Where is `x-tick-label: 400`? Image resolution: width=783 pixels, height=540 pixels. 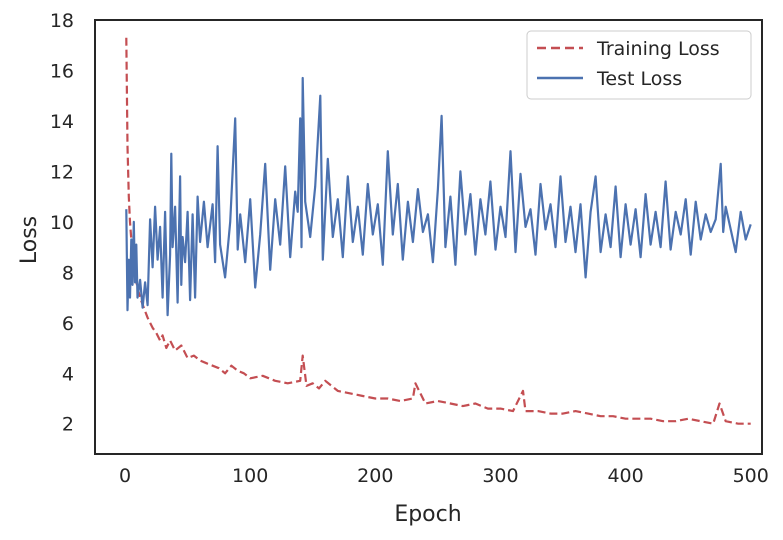
x-tick-label: 400 is located at coordinates (625, 476).